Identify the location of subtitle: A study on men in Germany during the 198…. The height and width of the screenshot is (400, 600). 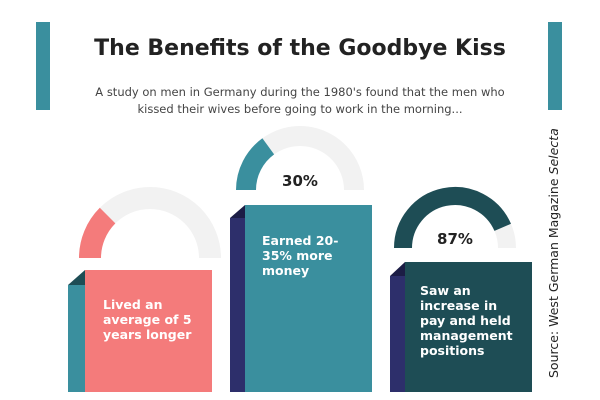
(300, 100).